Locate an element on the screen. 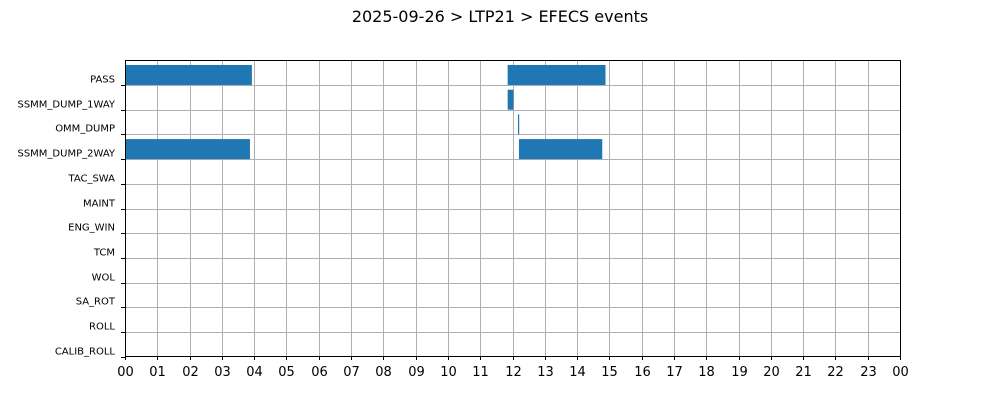 This screenshot has height=400, width=1000. x-tick-label: 15 is located at coordinates (609, 372).